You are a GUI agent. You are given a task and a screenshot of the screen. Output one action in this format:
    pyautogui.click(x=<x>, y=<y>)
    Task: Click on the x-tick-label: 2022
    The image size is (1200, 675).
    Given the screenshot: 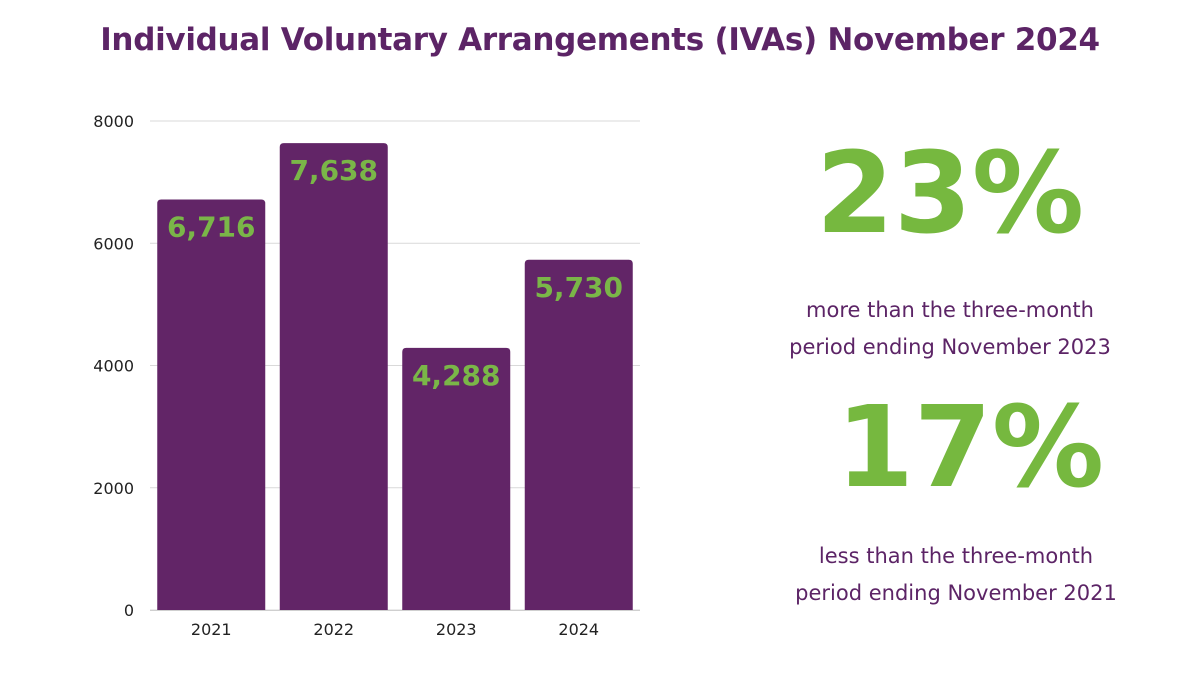 What is the action you would take?
    pyautogui.click(x=333, y=629)
    